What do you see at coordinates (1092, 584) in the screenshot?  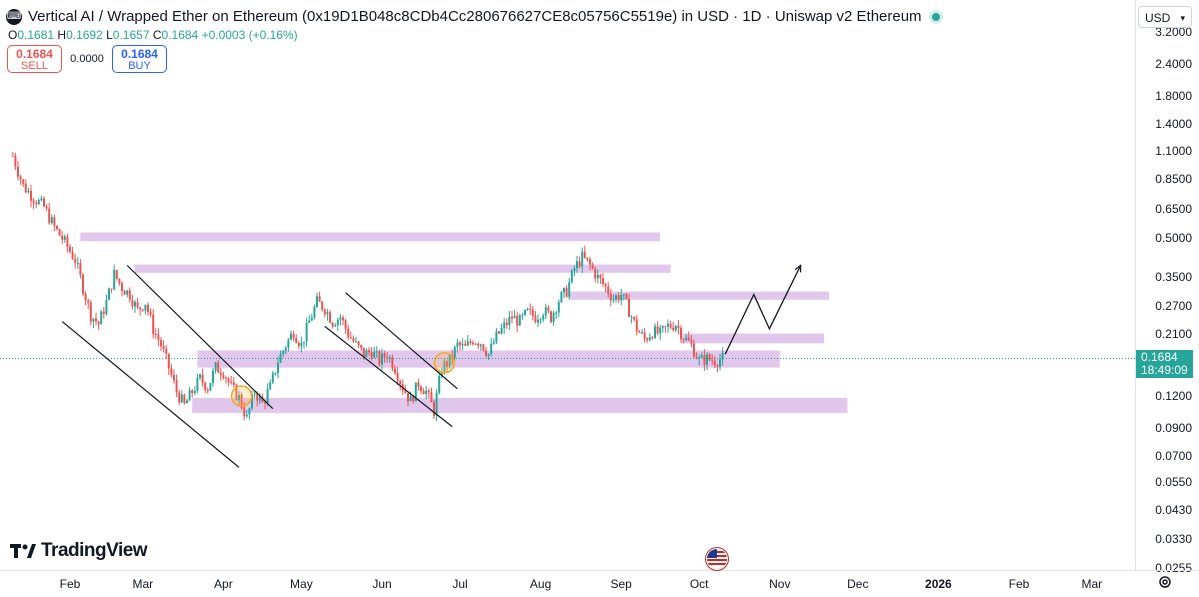 I see `time-tick-label: Mar` at bounding box center [1092, 584].